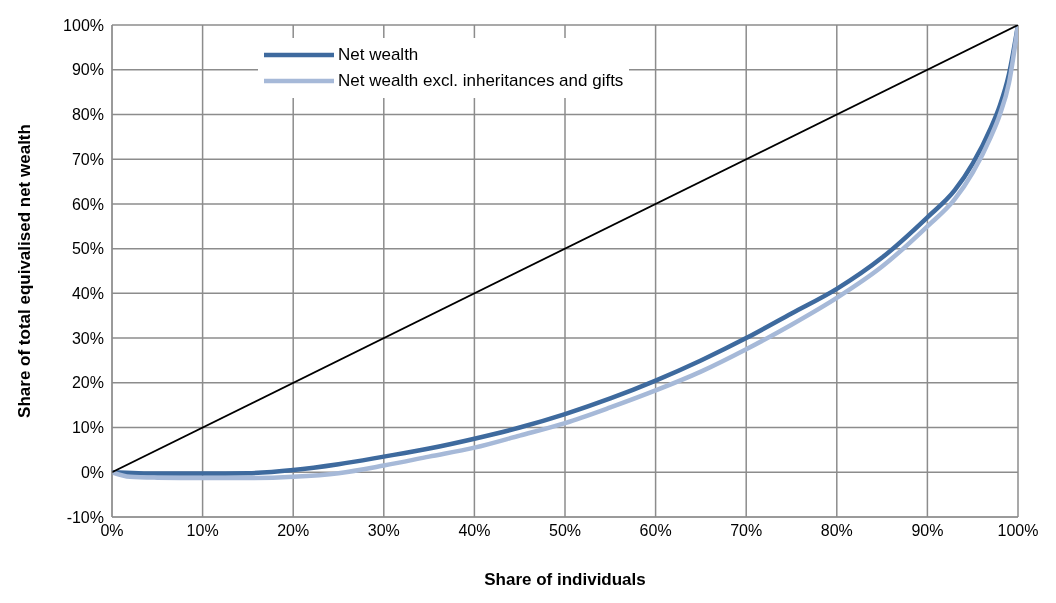 The height and width of the screenshot is (603, 1056). I want to click on x-tick-label: 20%, so click(293, 531).